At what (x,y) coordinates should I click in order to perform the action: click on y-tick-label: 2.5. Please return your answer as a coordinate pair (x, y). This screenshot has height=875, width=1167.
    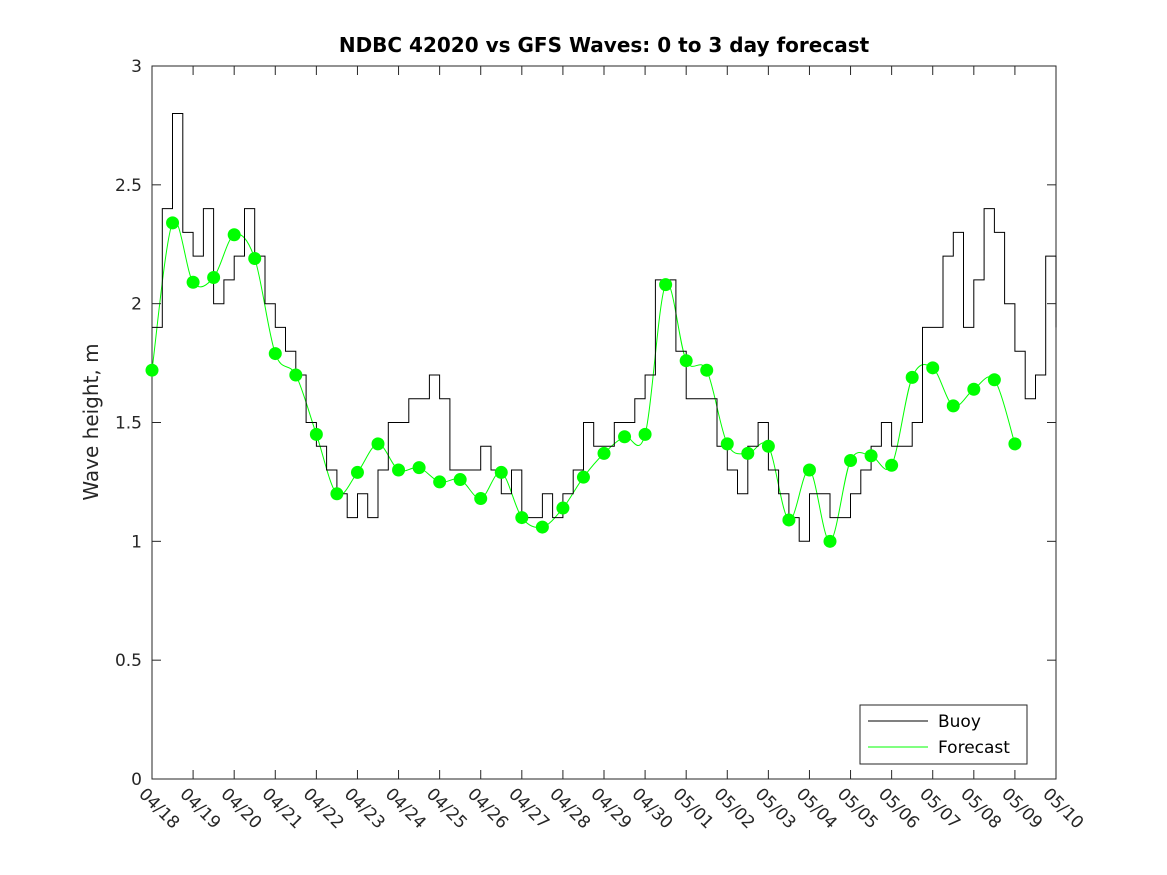
    Looking at the image, I should click on (128, 186).